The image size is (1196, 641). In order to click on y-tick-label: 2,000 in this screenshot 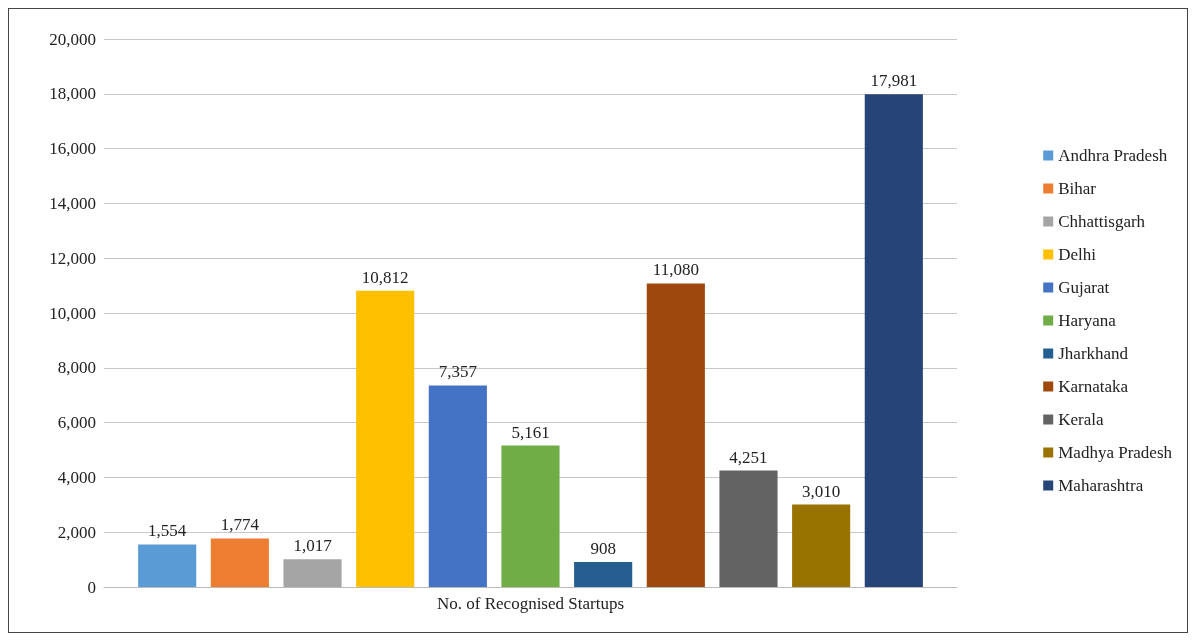, I will do `click(76, 532)`.